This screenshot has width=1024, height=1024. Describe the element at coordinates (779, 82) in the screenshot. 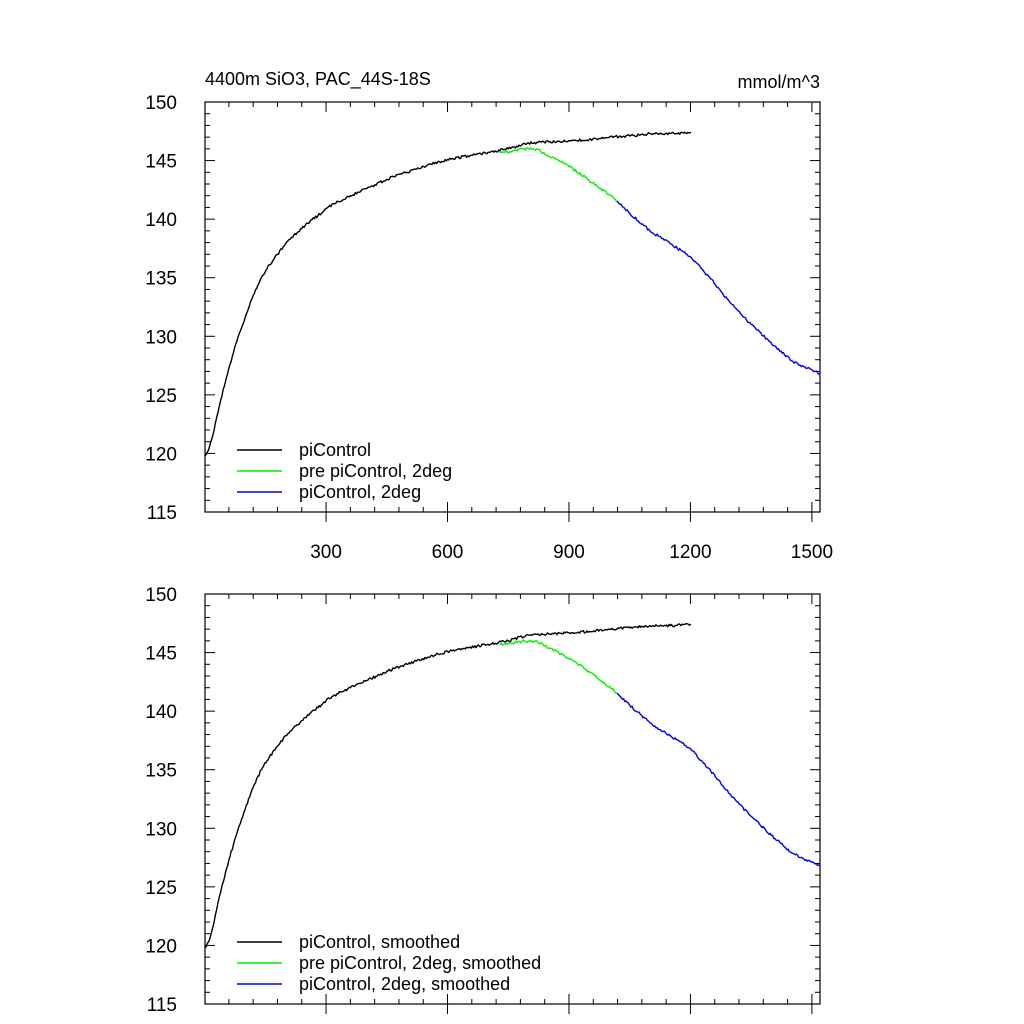

I see `units-label: mmol/m^3` at that location.